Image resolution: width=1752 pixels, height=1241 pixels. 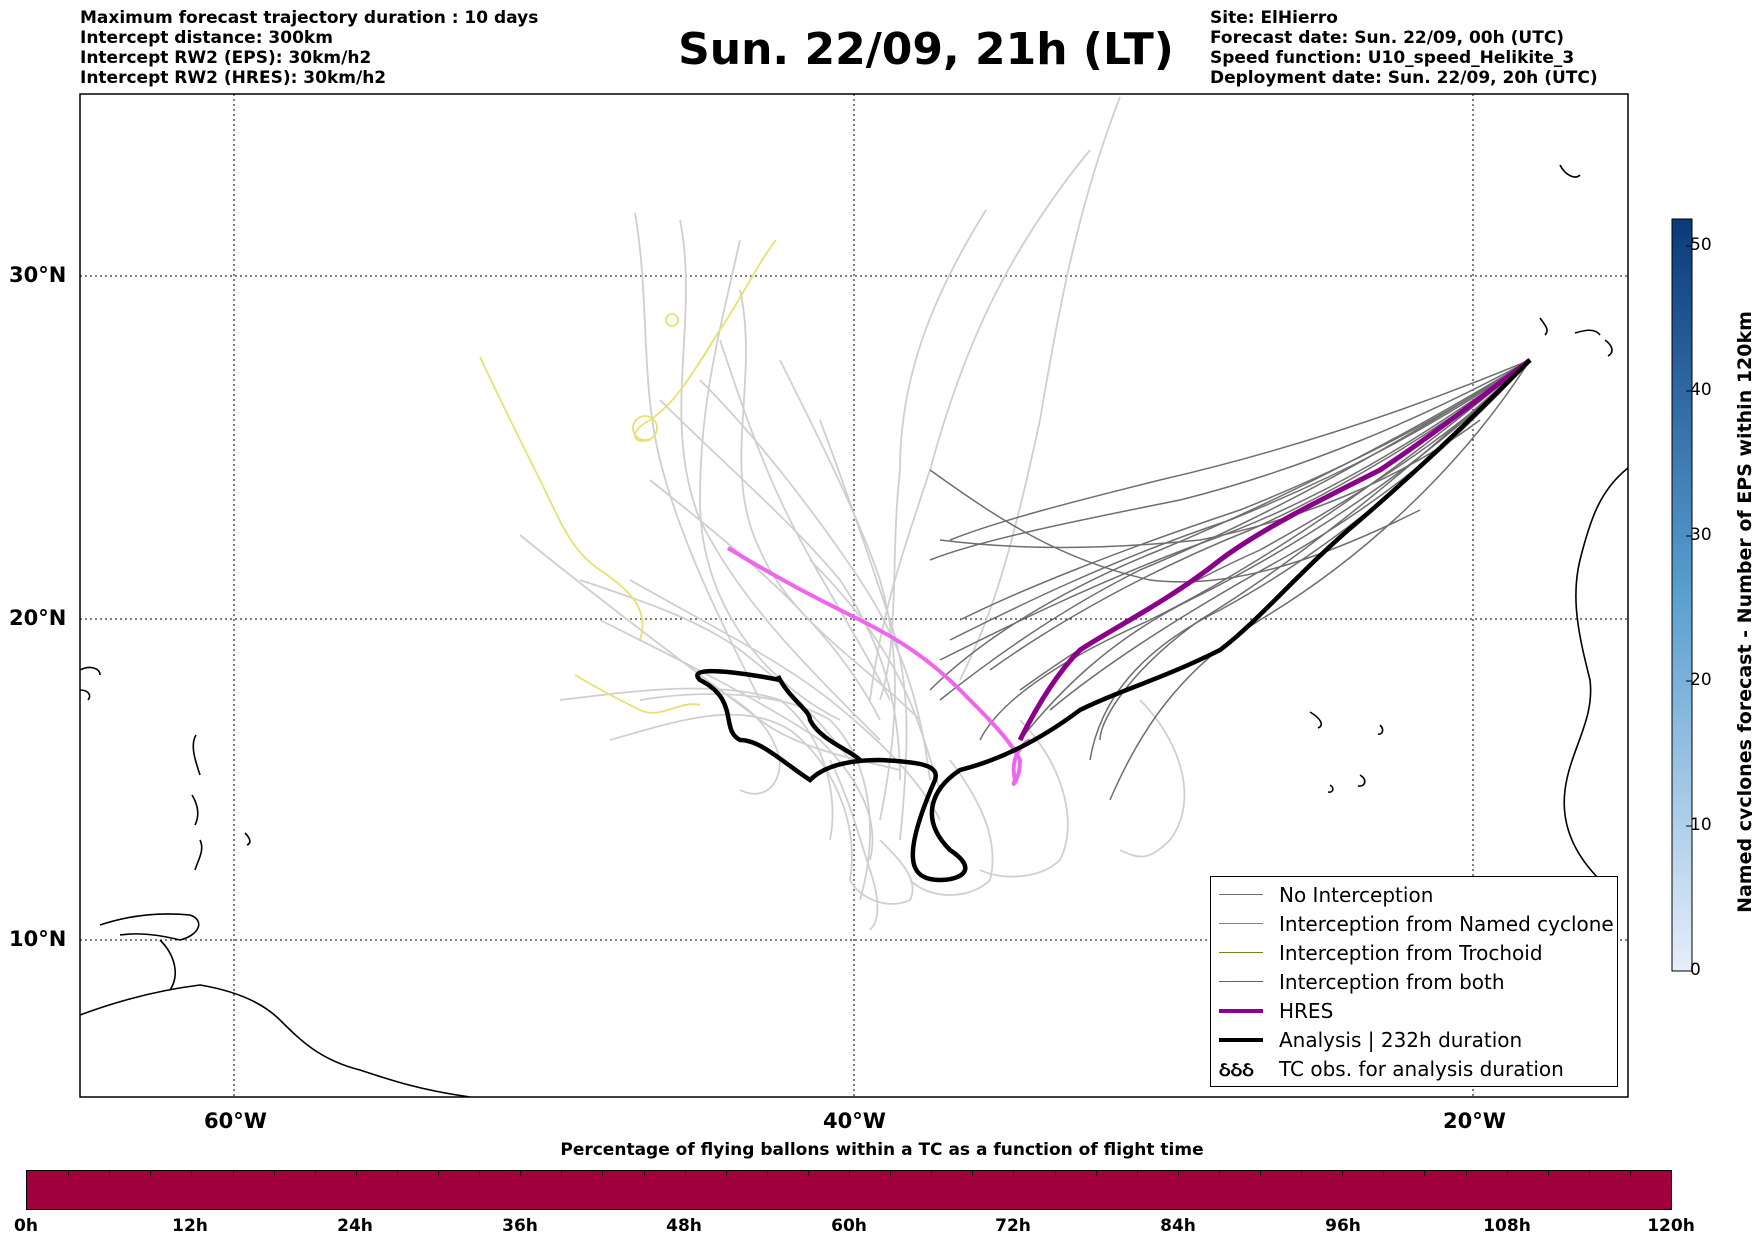 I want to click on colorbar-tick: 10, so click(x=1701, y=825).